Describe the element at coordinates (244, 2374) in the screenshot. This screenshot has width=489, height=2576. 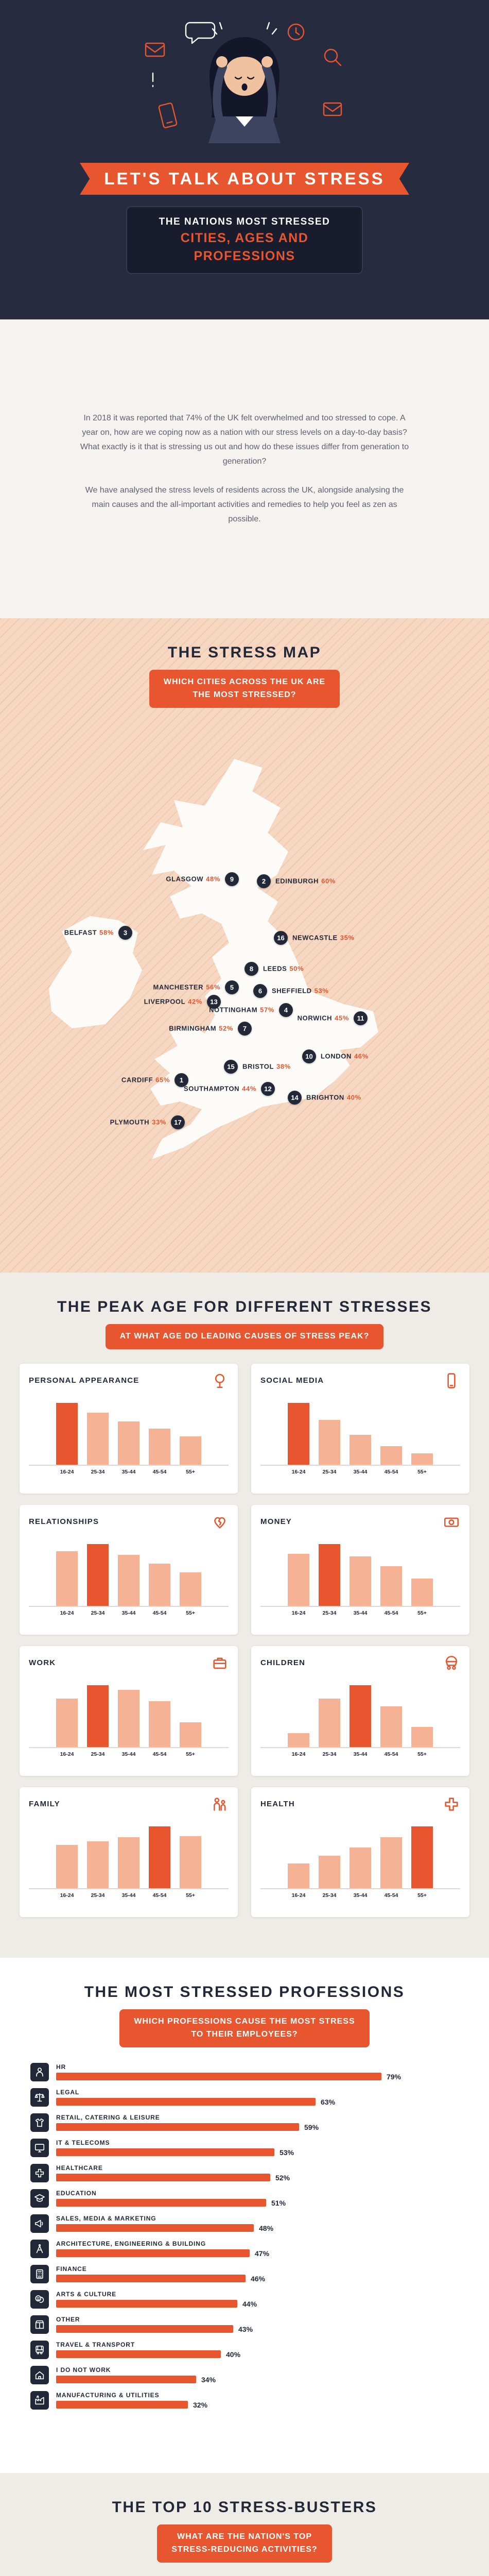
I see `profession-row: I DO NOT WORK 34%` at that location.